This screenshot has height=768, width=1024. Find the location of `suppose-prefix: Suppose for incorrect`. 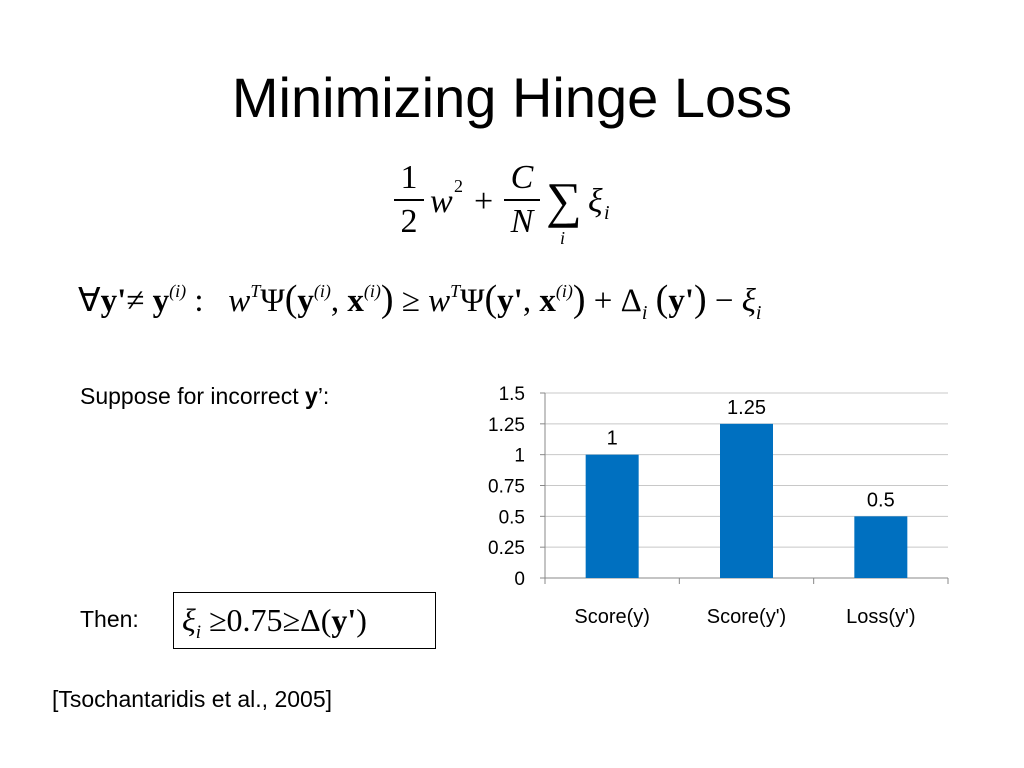

suppose-prefix: Suppose for incorrect is located at coordinates (193, 396).